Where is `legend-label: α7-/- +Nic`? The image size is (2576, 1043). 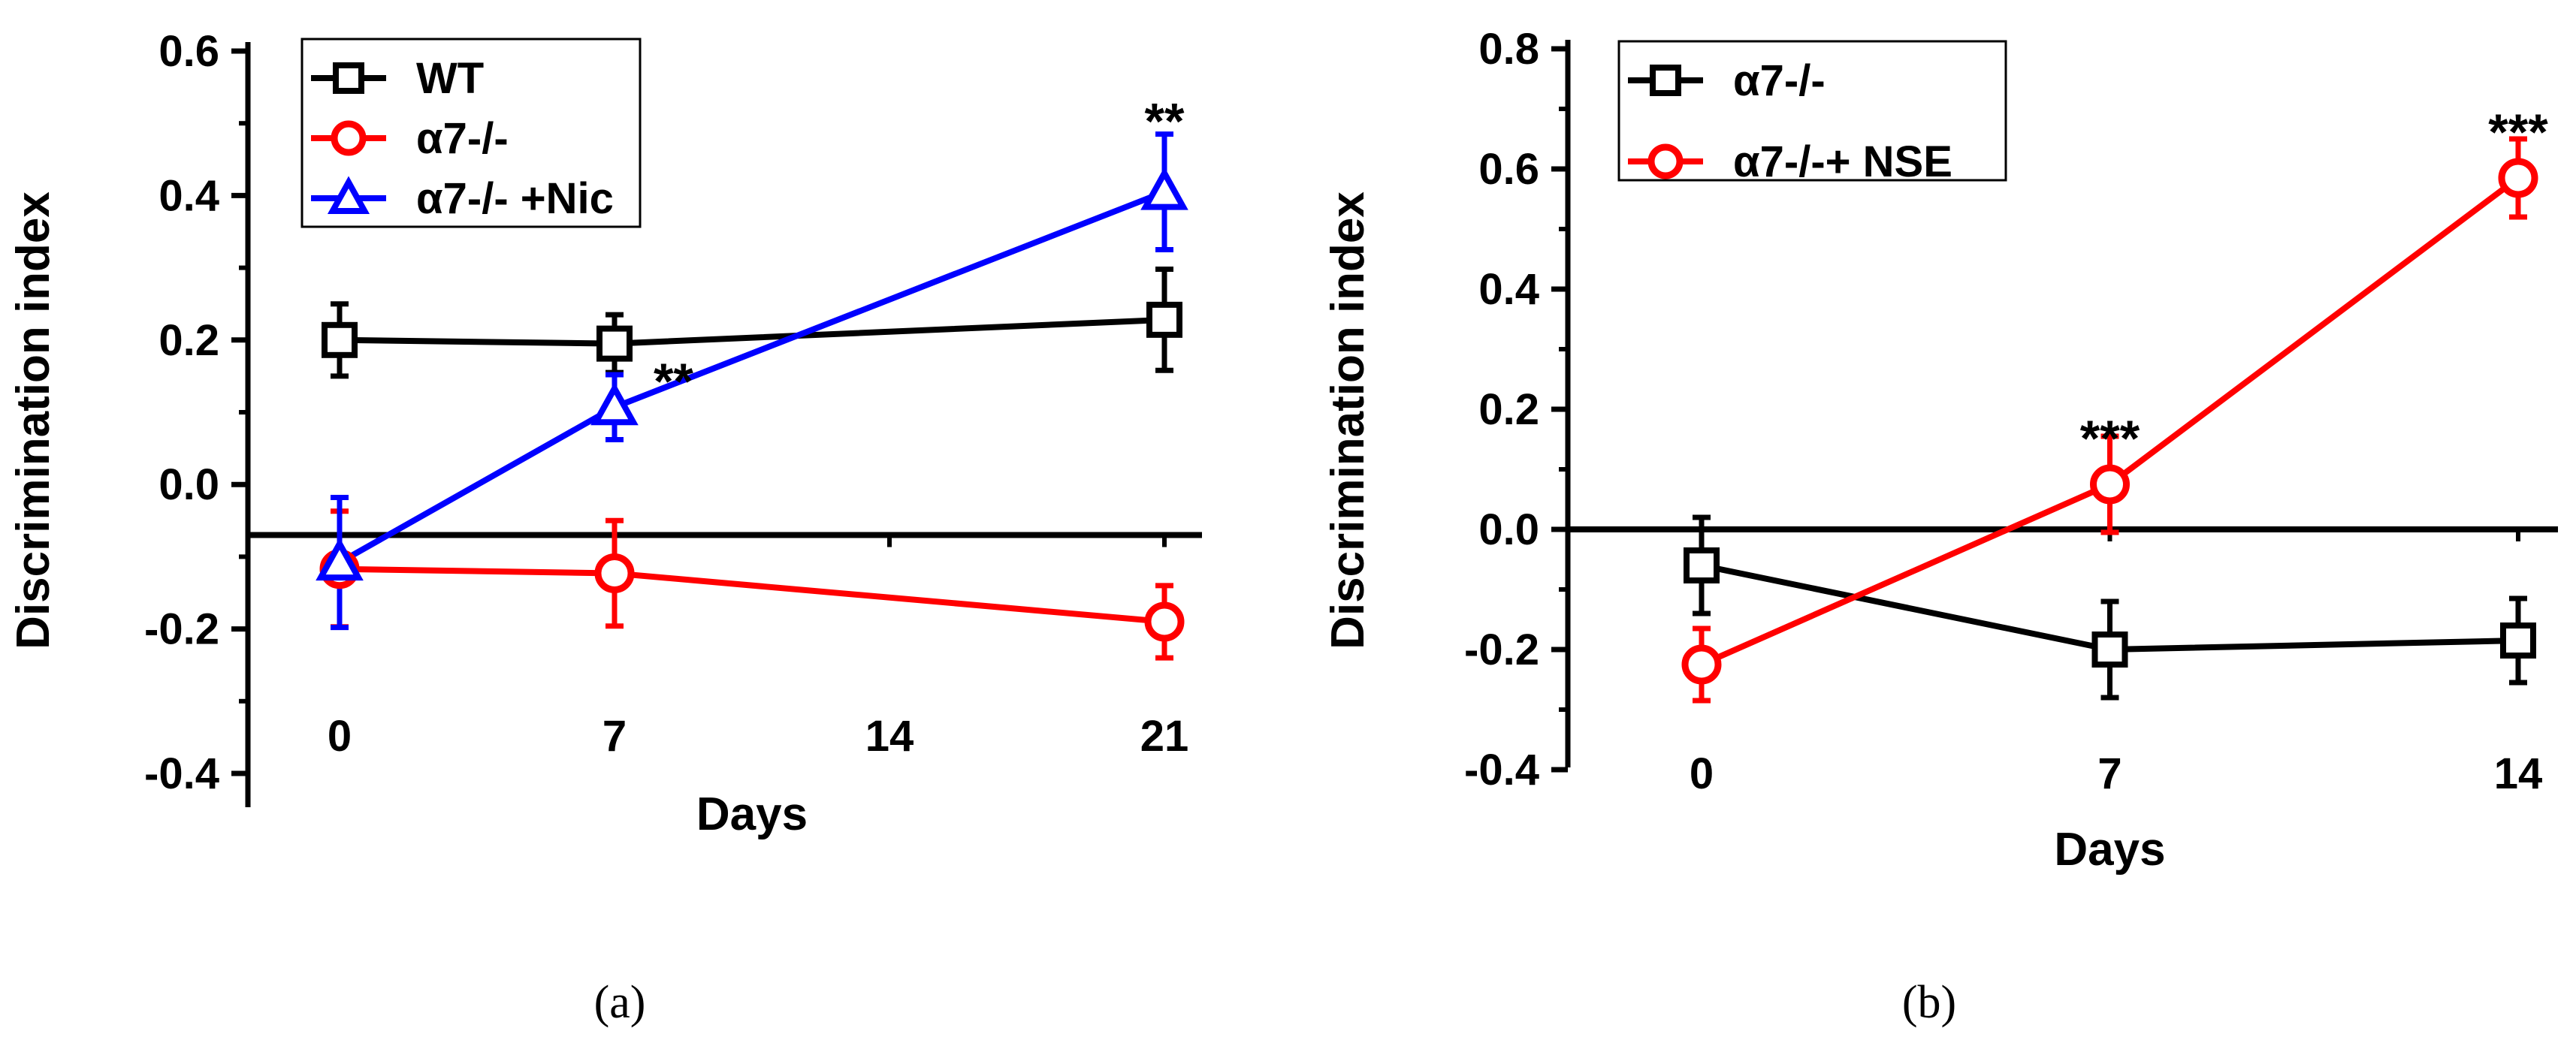 legend-label: α7-/- +Nic is located at coordinates (515, 198).